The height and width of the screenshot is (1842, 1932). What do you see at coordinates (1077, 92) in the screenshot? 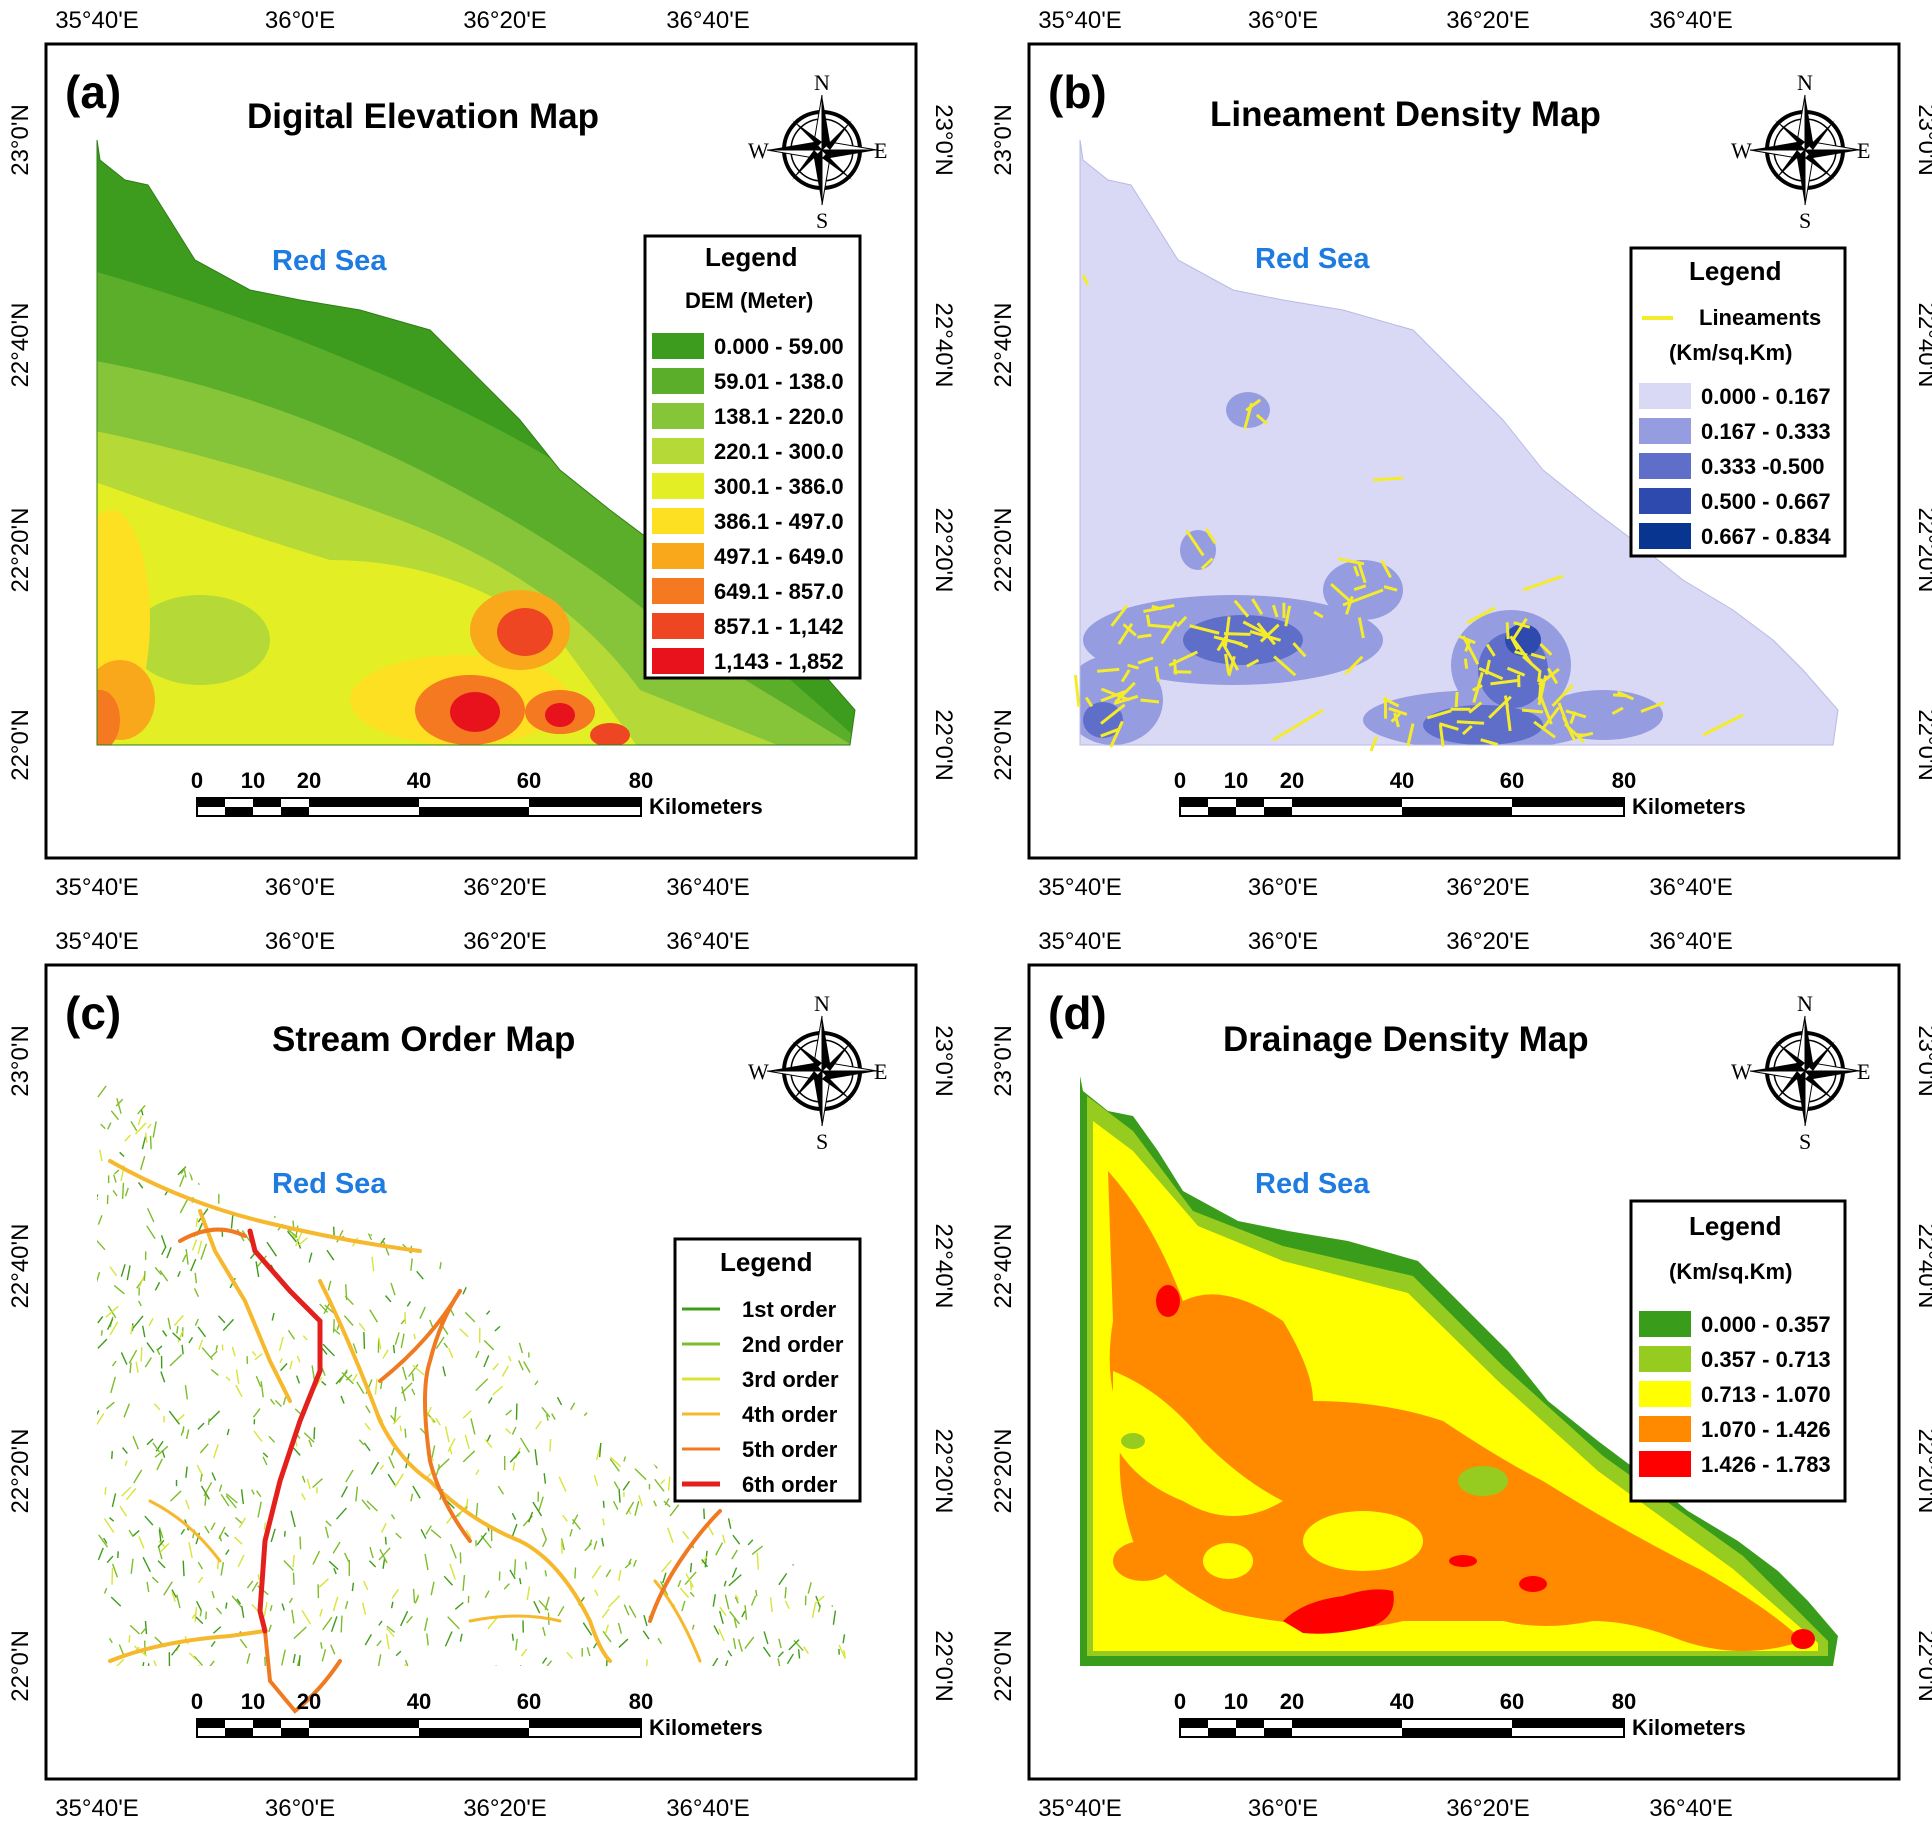
I see `panel-letter: (b)` at bounding box center [1077, 92].